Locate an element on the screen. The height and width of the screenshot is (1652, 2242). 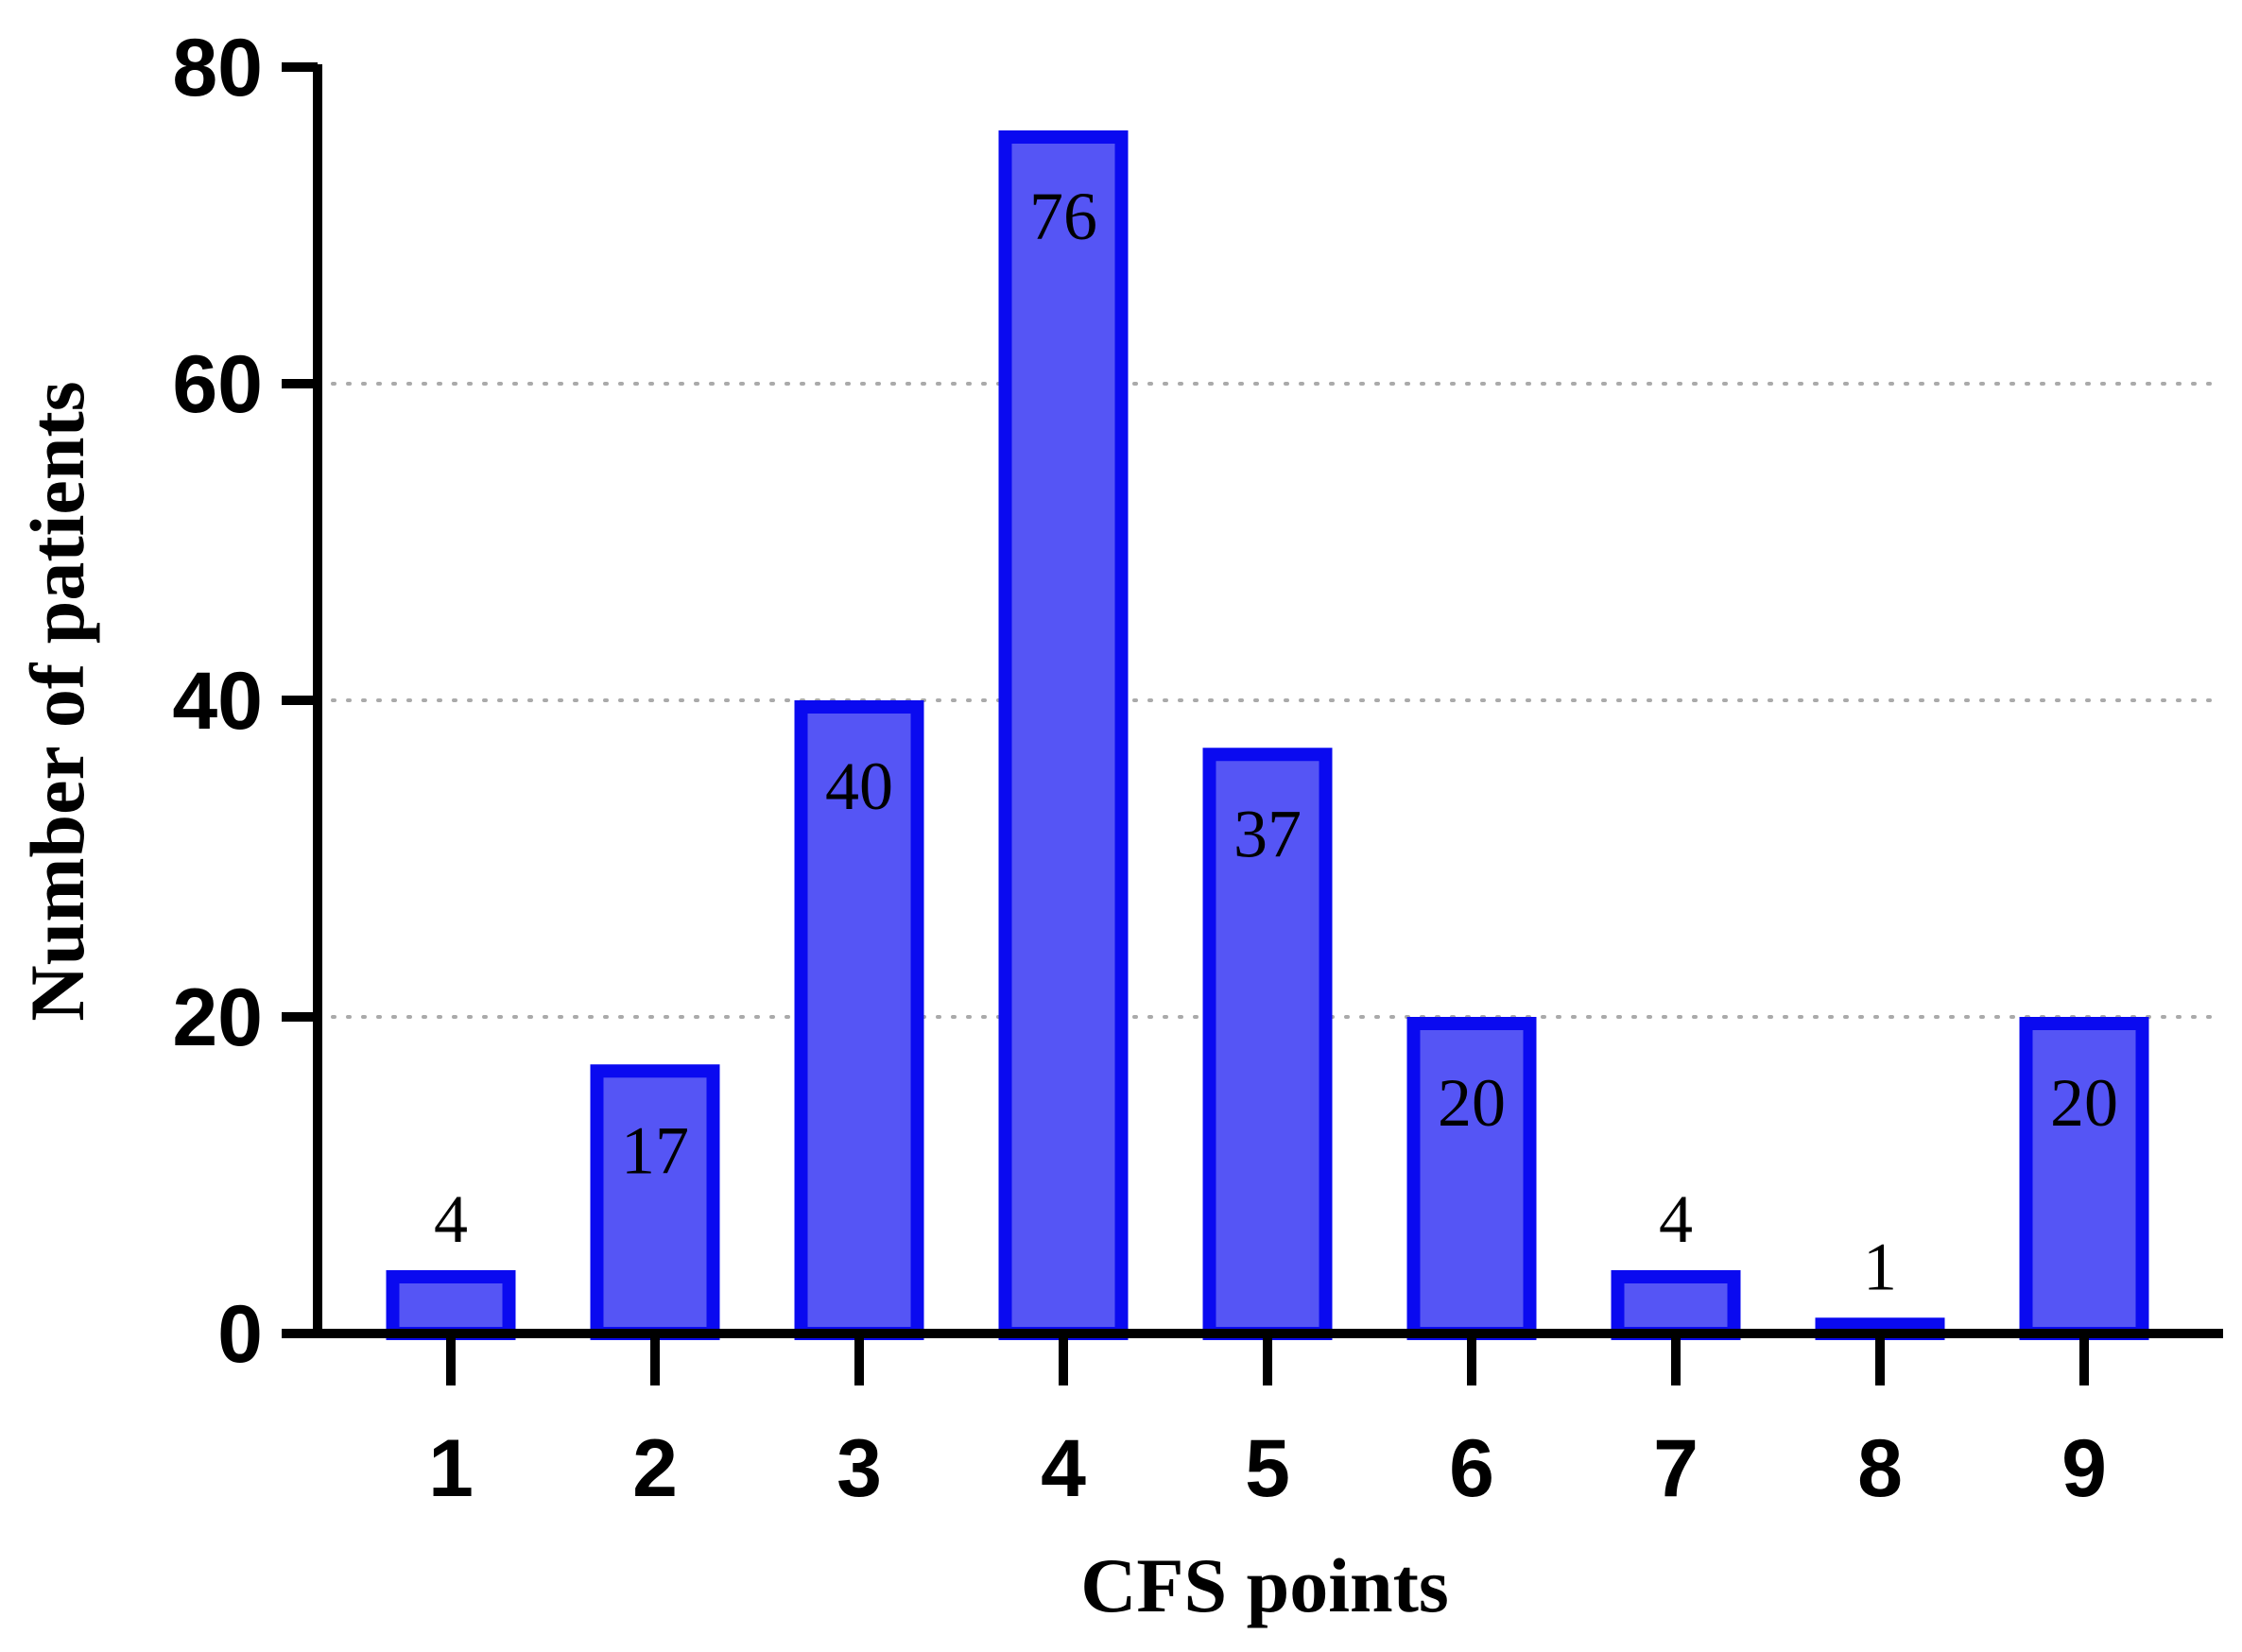
data-label-1: 4 is located at coordinates (451, 1219).